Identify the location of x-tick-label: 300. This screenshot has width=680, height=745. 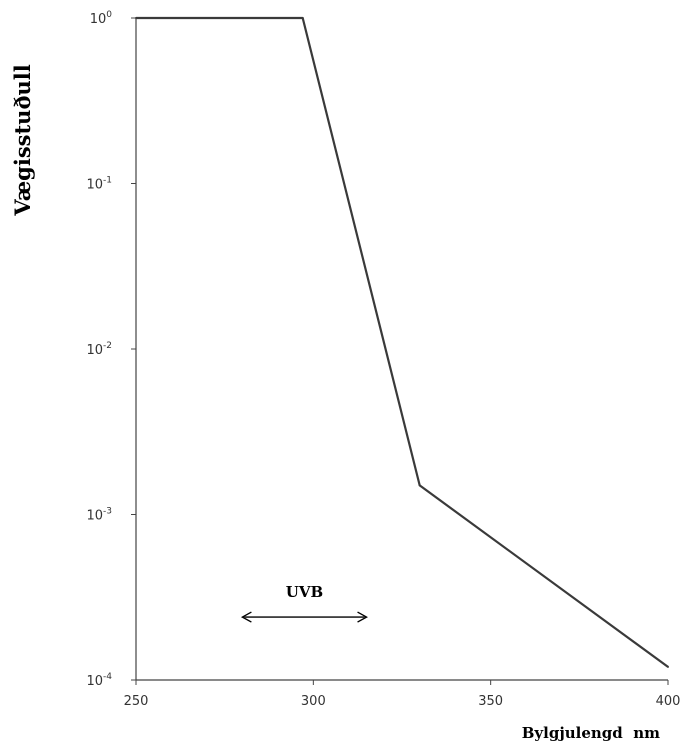
(313, 701).